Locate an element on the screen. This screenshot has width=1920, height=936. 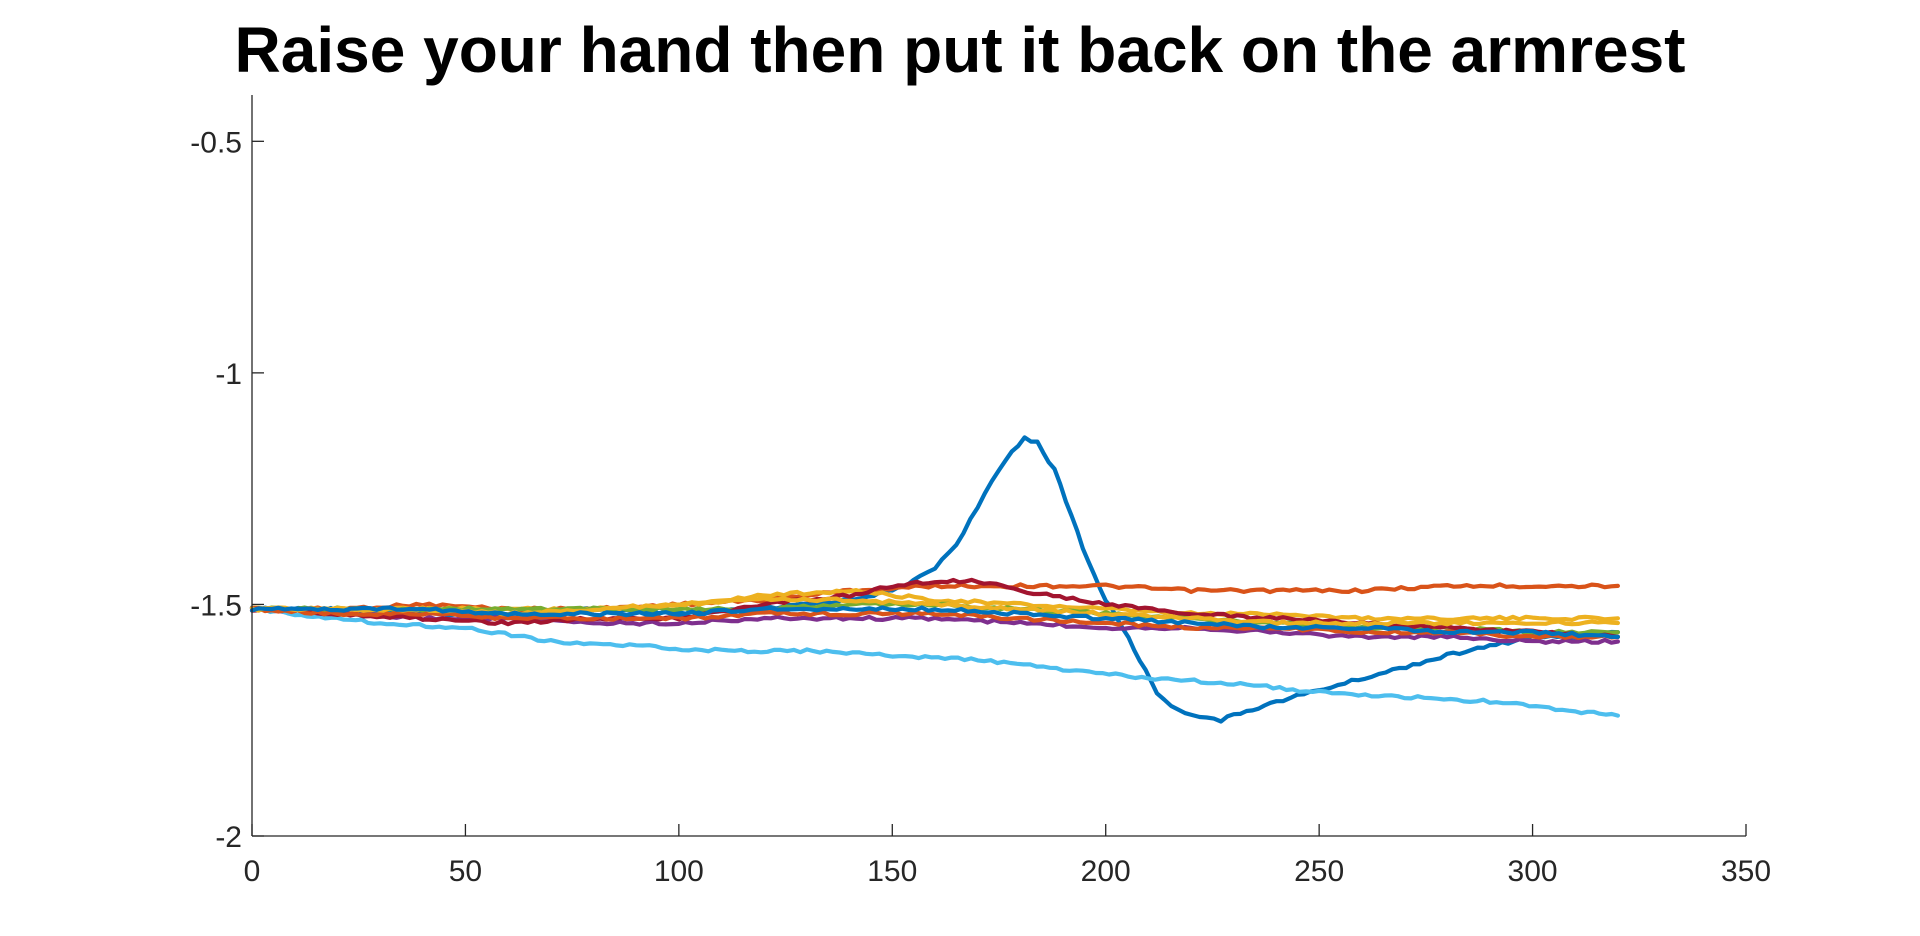
y-tick-label: -1.5 is located at coordinates (216, 605).